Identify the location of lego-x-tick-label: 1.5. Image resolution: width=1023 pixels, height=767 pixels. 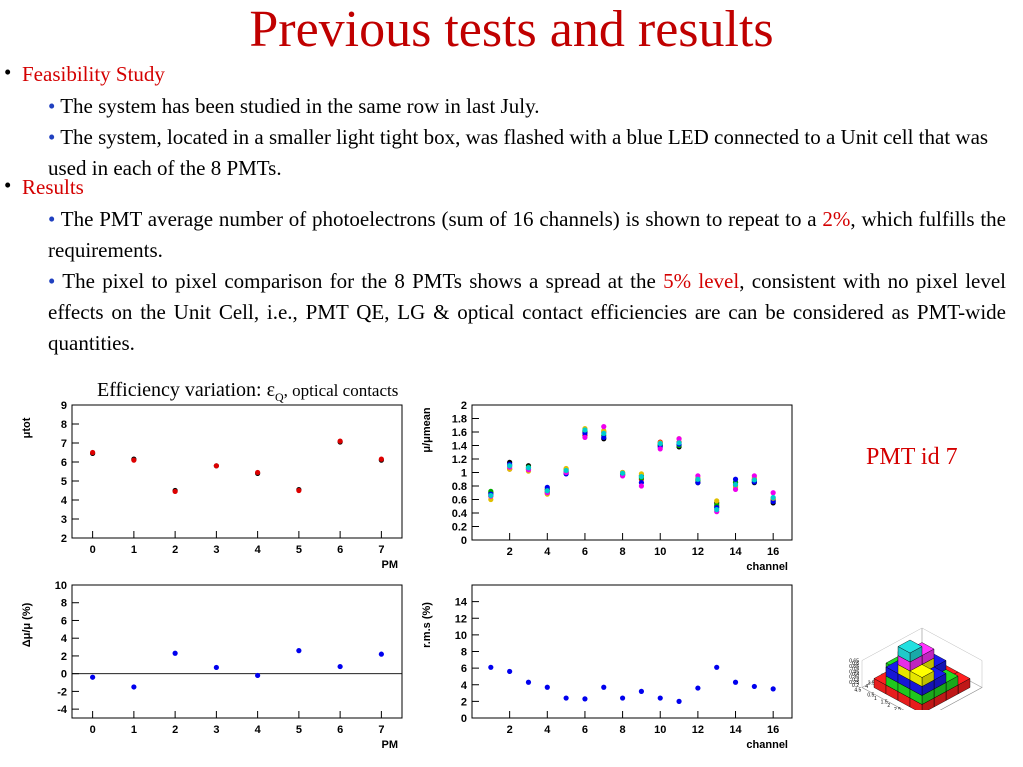
(884, 703).